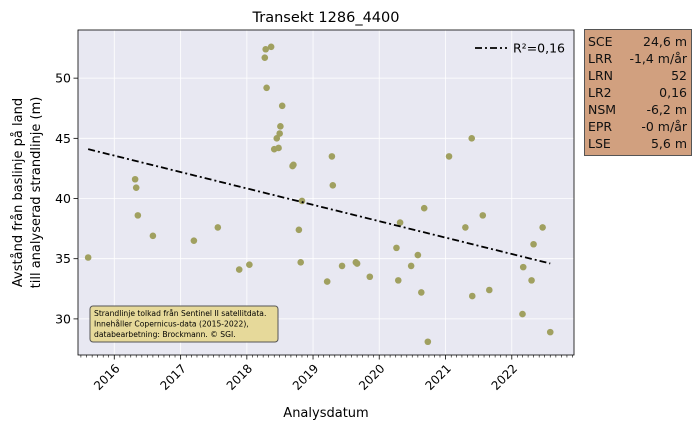 This screenshot has height=431, width=699. I want to click on y-axis-label-line-1: Avstånd från baslinje på land, so click(18, 192).